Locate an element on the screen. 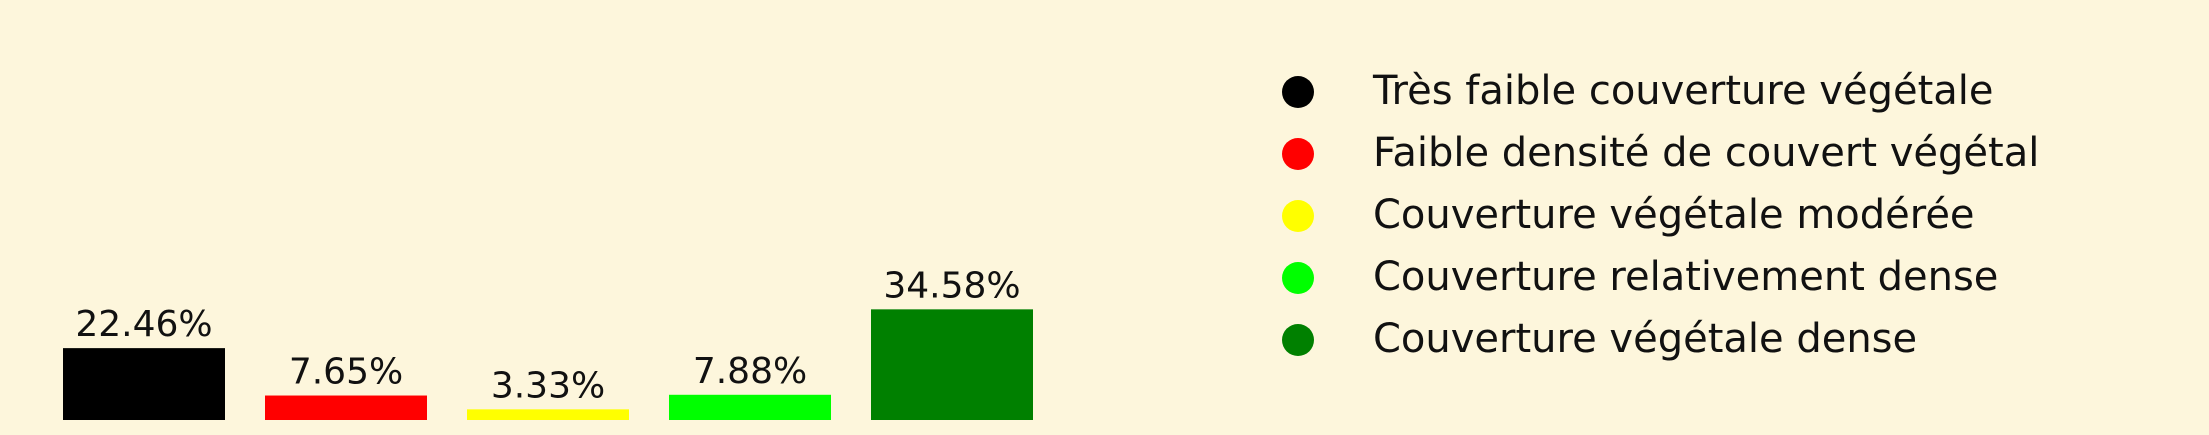  bar-value-label-5: 34.58% is located at coordinates (951, 285).